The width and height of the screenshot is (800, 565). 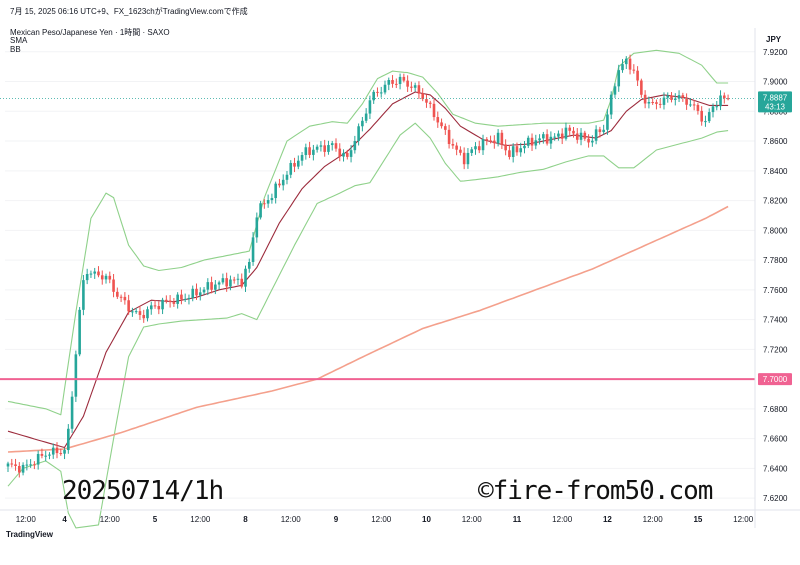 I want to click on y-tick-label-3: 7.8600, so click(x=775, y=141).